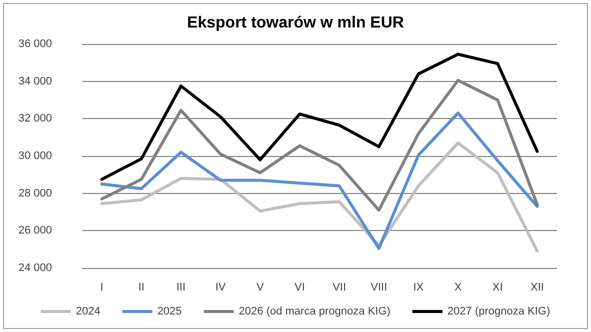 Image resolution: width=591 pixels, height=332 pixels. What do you see at coordinates (498, 312) in the screenshot?
I see `legend-label: 2027 (prognoza KIG)` at bounding box center [498, 312].